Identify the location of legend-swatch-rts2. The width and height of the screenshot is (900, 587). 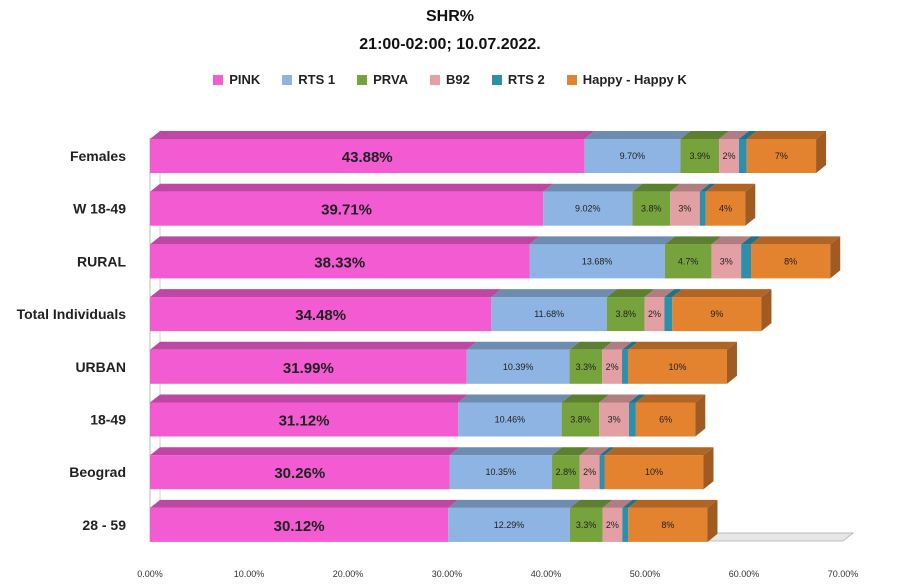
(496, 79).